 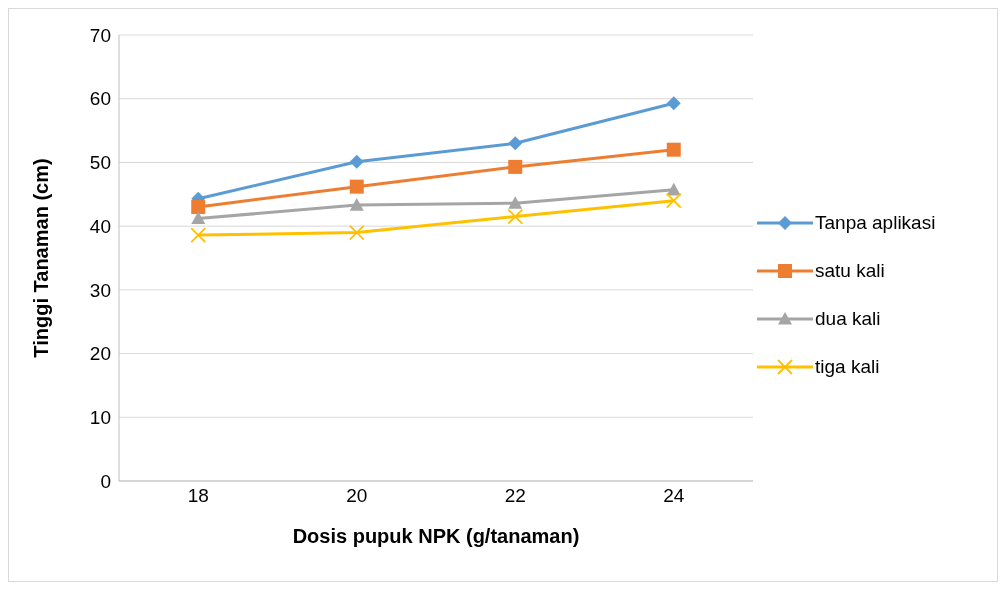 What do you see at coordinates (100, 226) in the screenshot?
I see `y-tick-label: 40` at bounding box center [100, 226].